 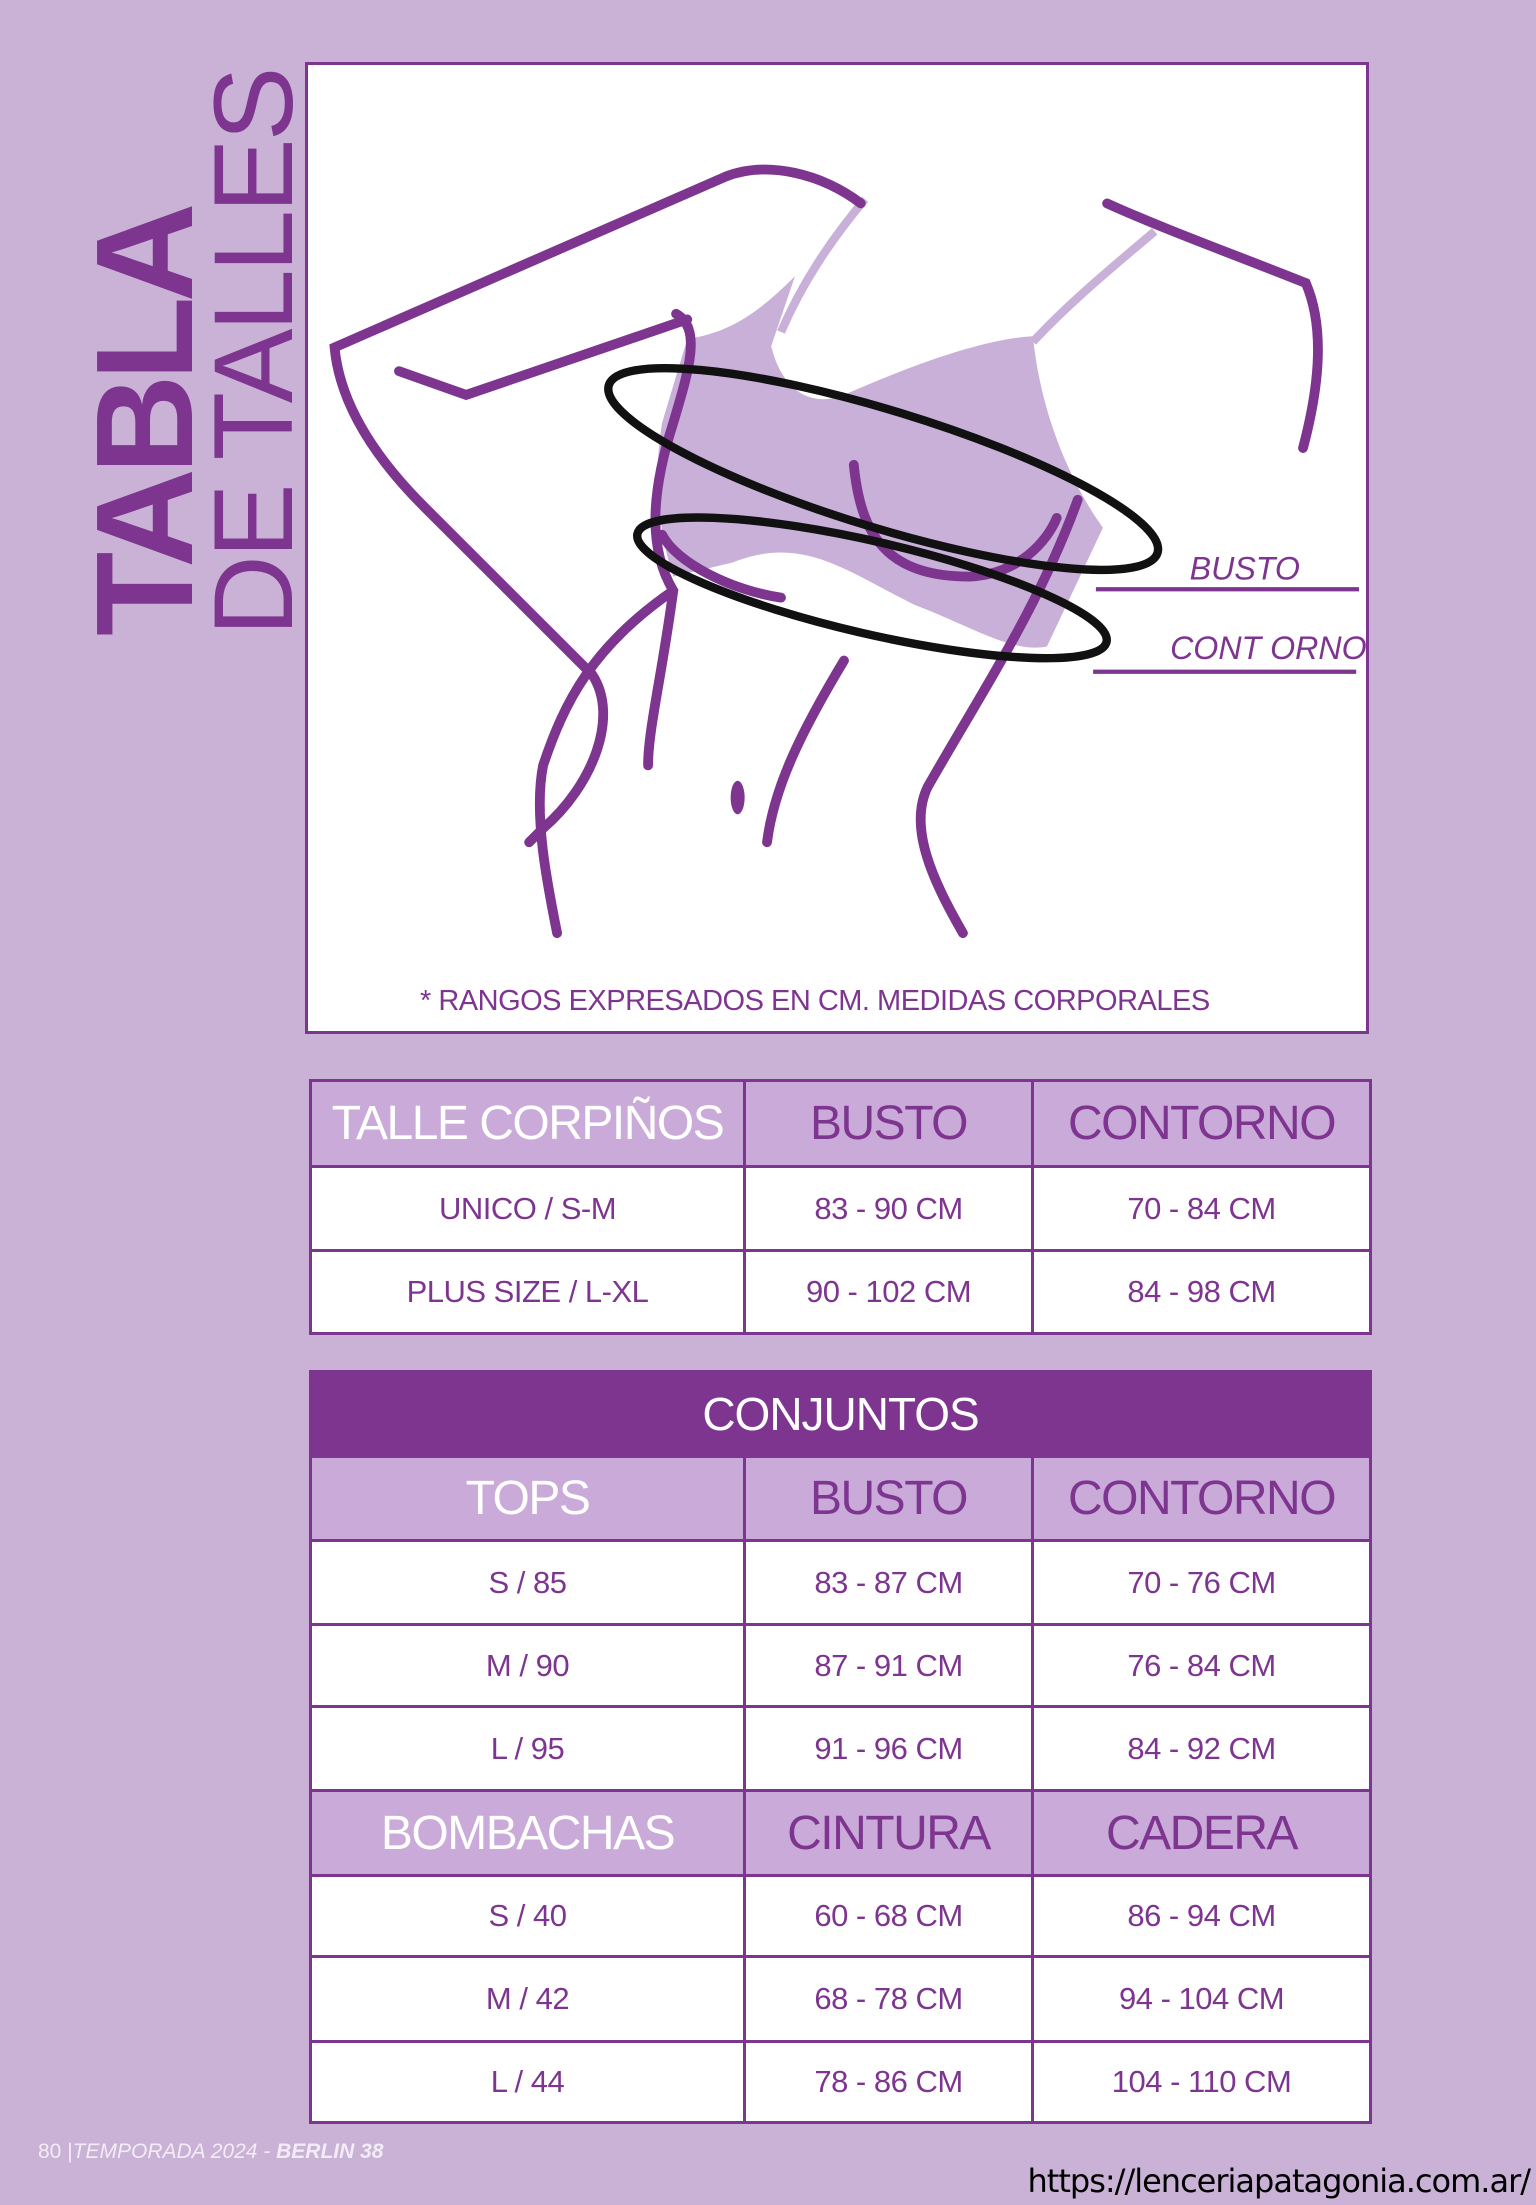 I want to click on page-title: TABLA DE TALLES, so click(x=192, y=346).